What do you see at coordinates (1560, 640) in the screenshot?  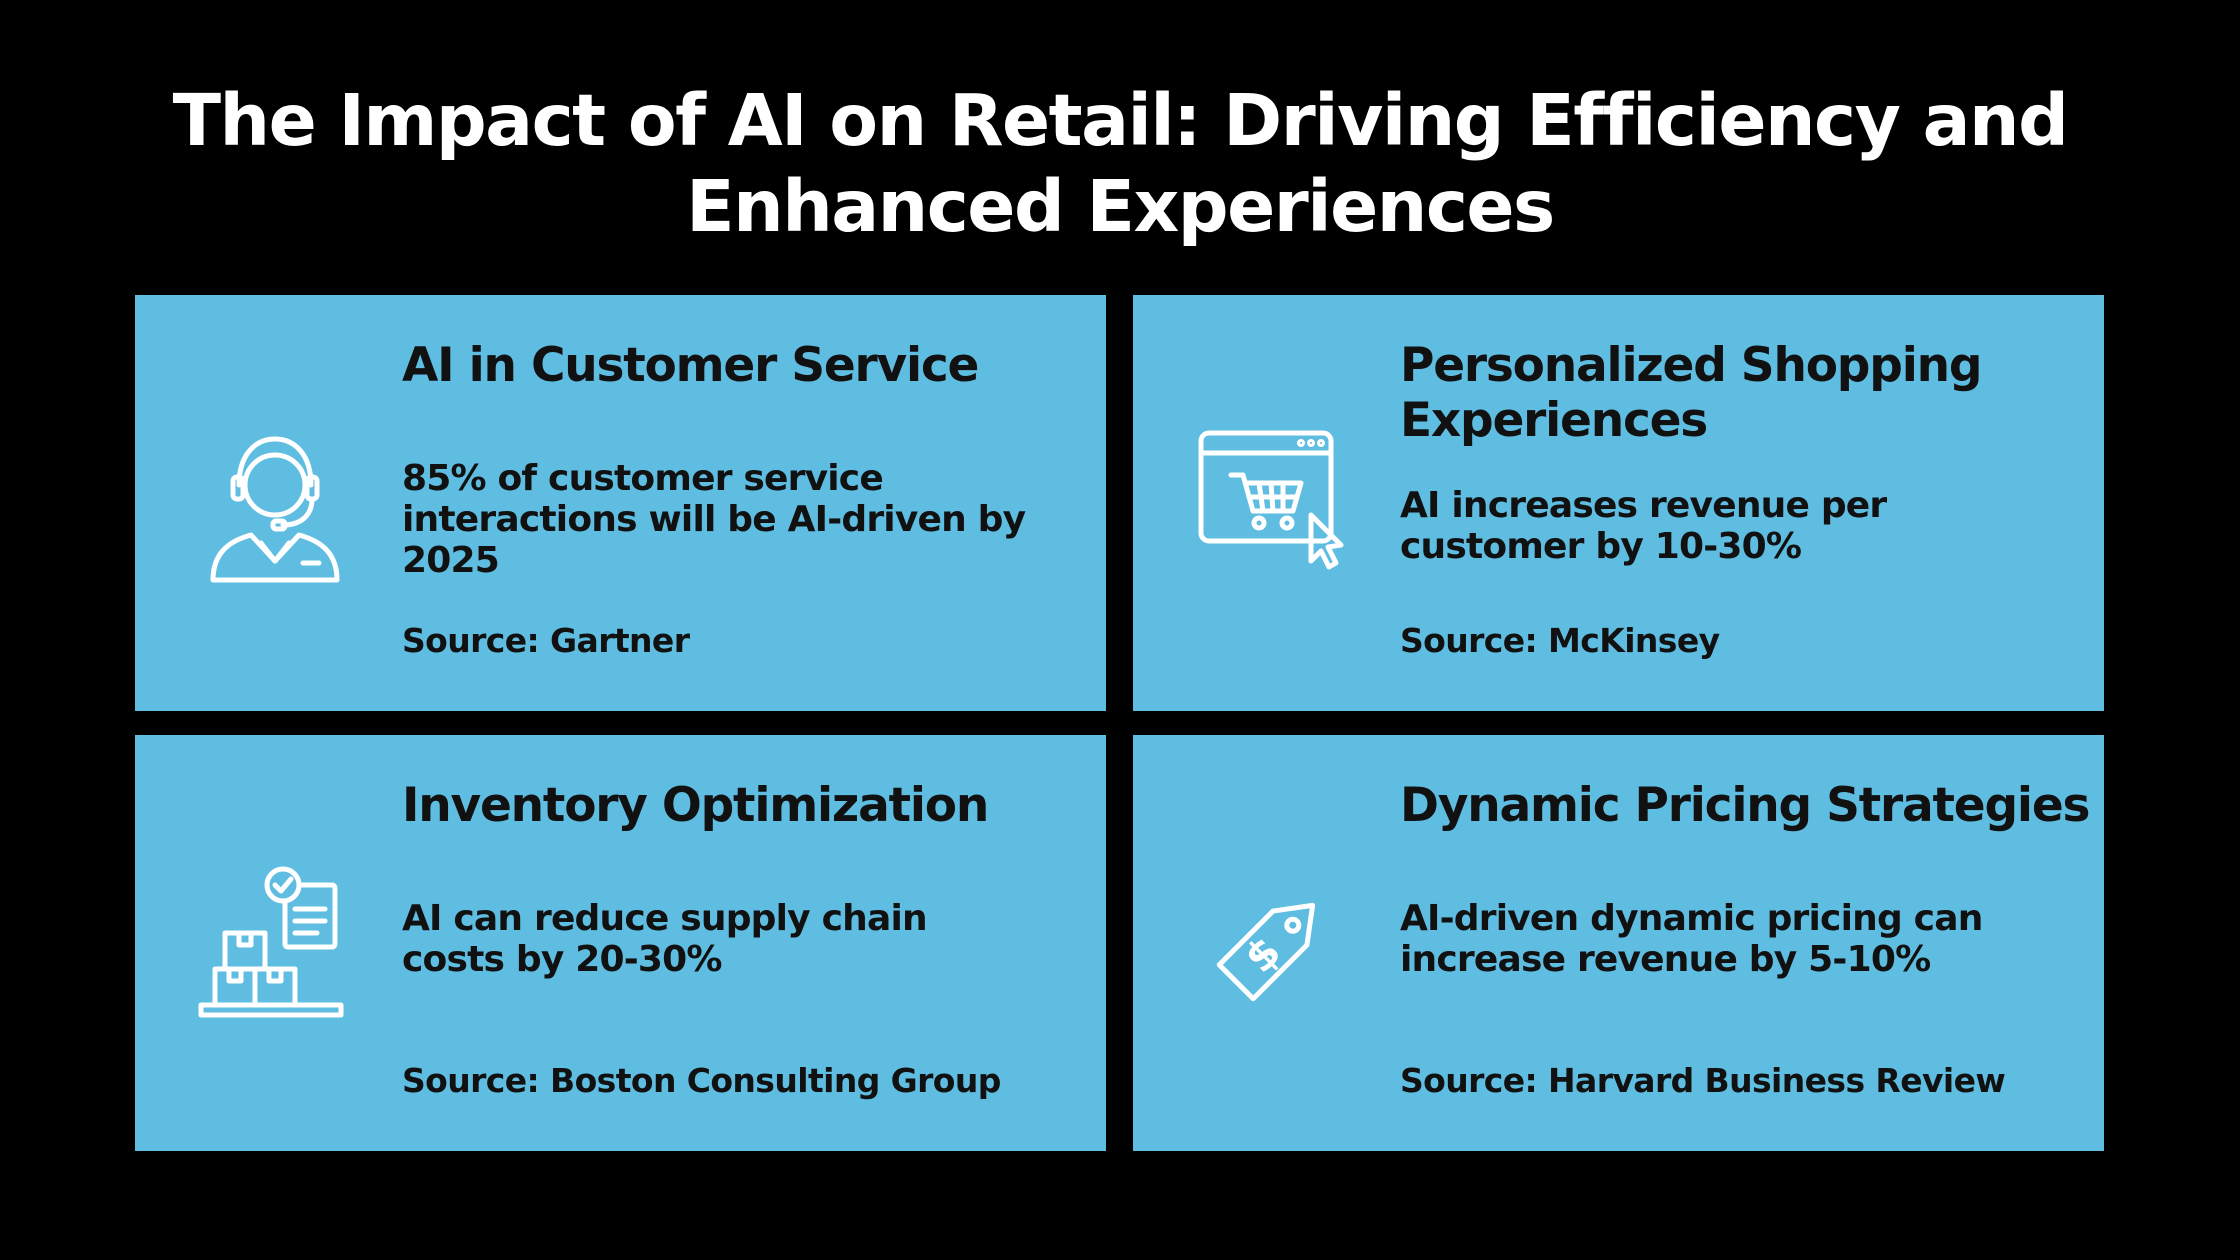 I see `card-source: Source: McKinsey` at bounding box center [1560, 640].